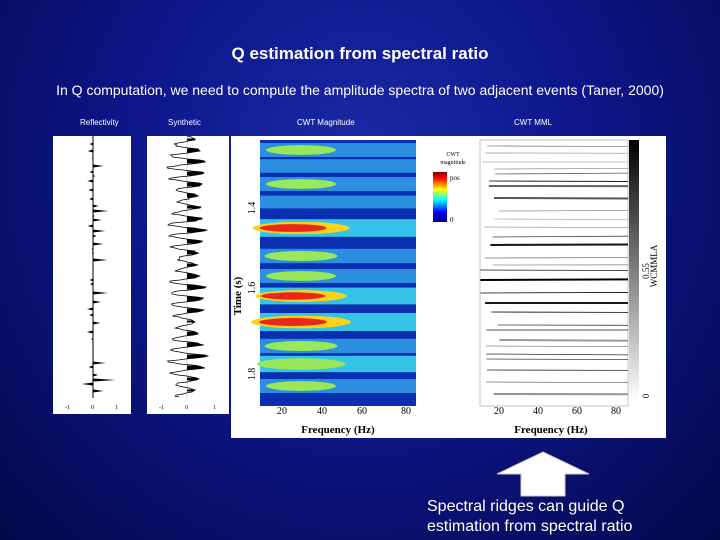  What do you see at coordinates (252, 288) in the screenshot?
I see `time-tick-2: 1.6` at bounding box center [252, 288].